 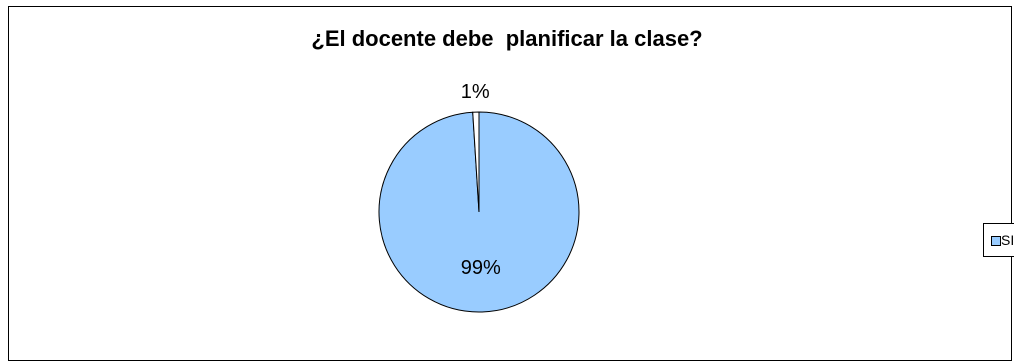 I want to click on legend-swatch-si, so click(x=996, y=241).